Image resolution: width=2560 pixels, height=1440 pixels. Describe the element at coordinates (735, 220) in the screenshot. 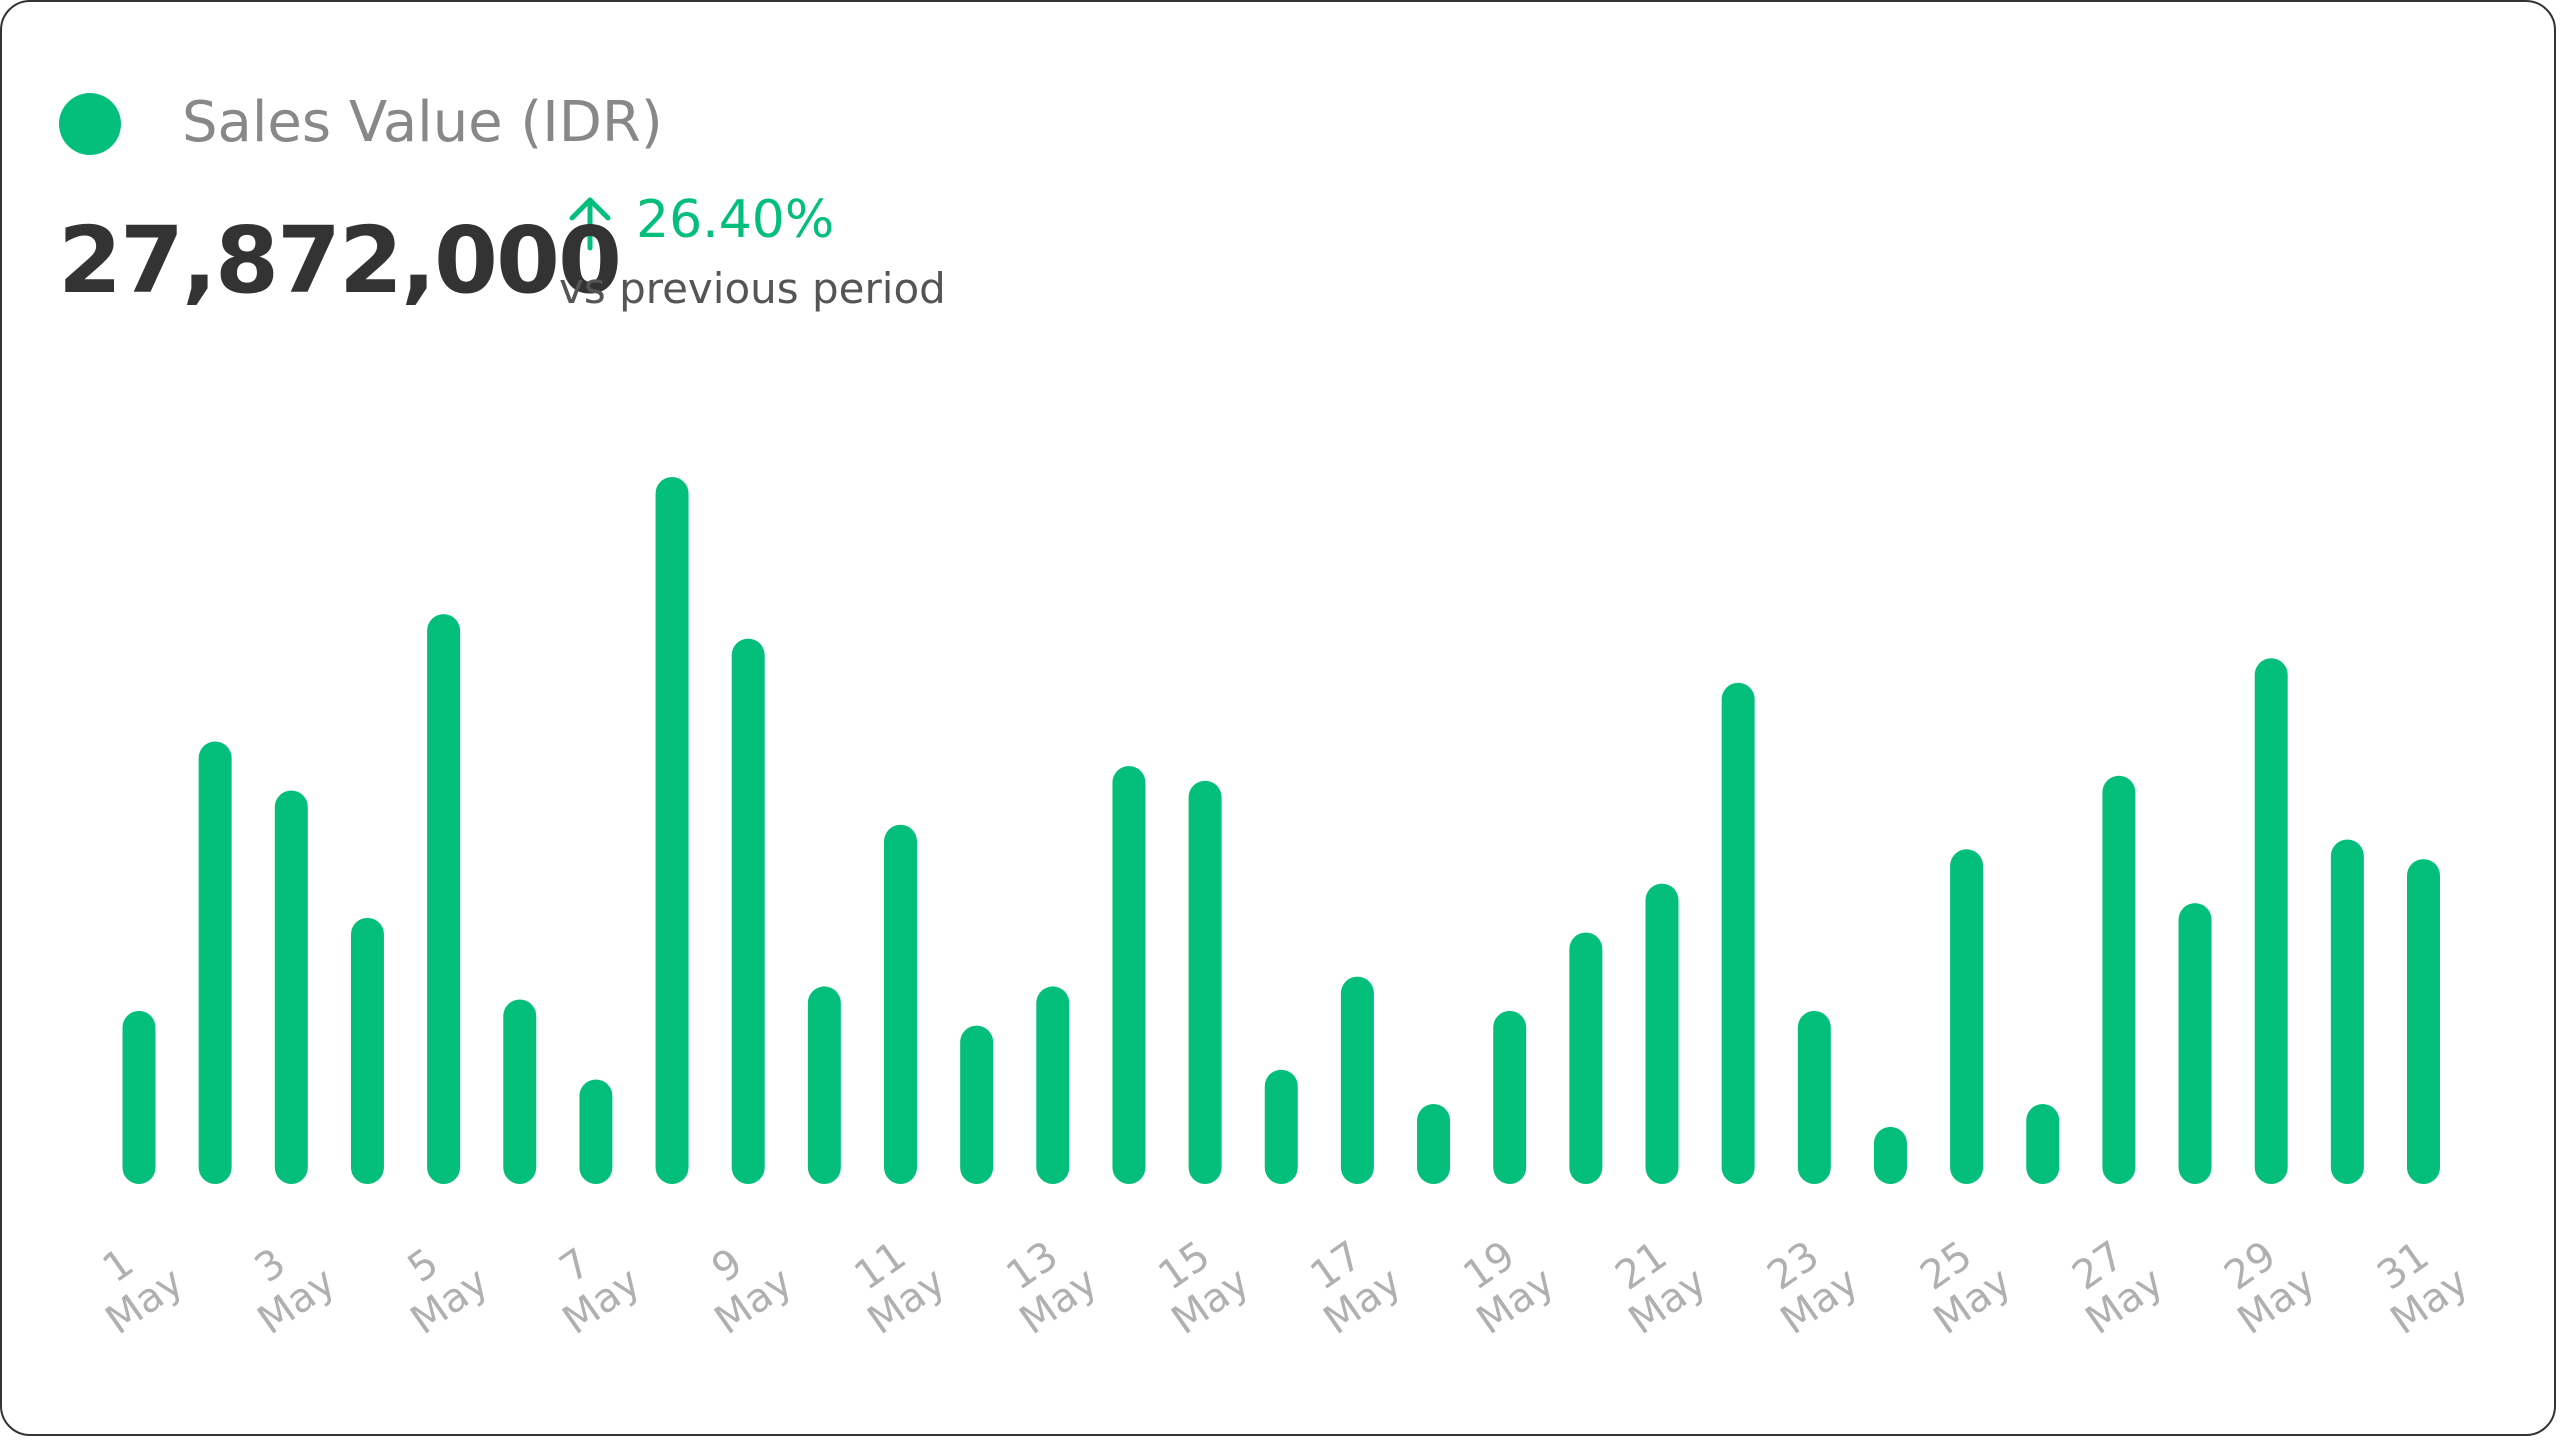

I see `change-percent: 26.40%` at that location.